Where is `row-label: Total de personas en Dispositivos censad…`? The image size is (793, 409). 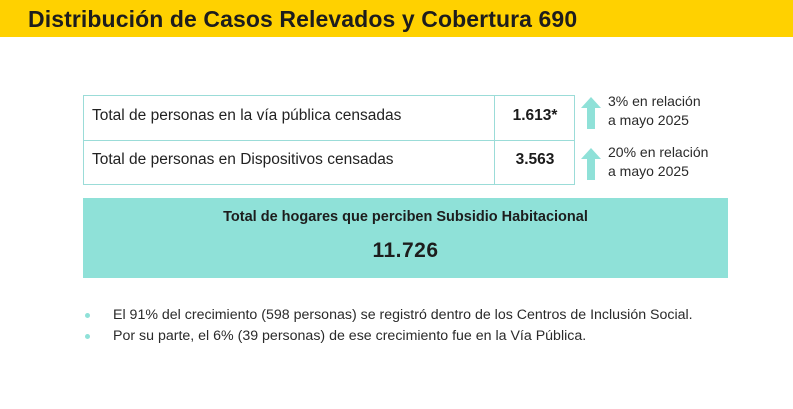 row-label: Total de personas en Dispositivos censad… is located at coordinates (243, 159).